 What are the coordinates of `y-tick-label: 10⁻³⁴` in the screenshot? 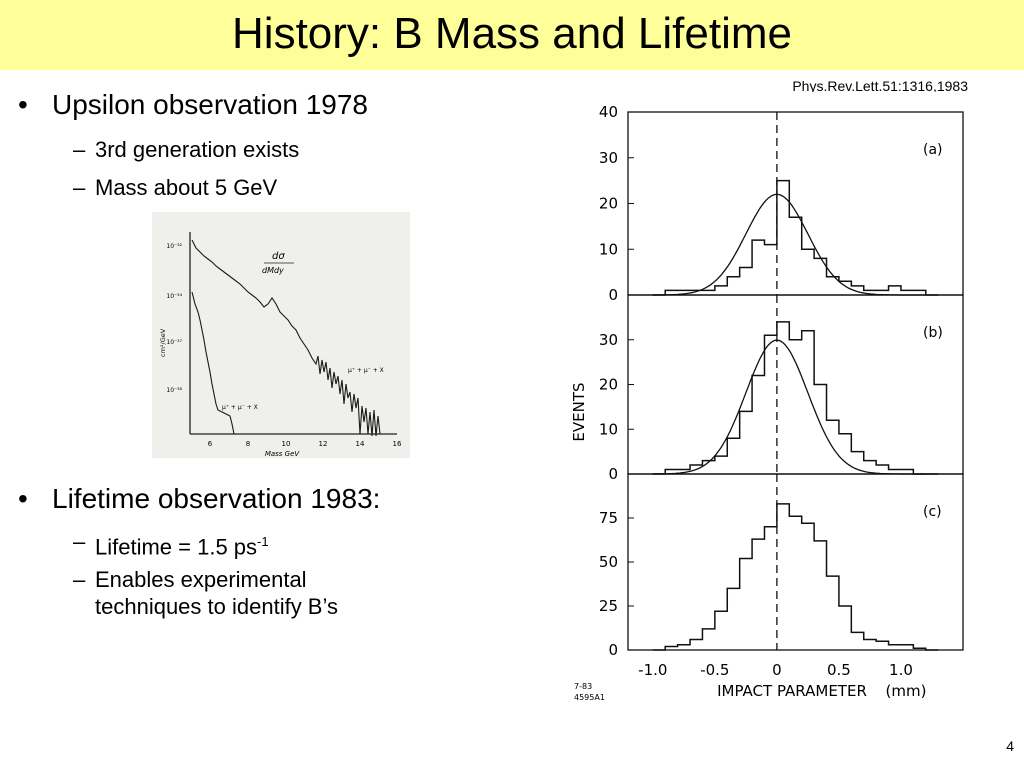 It's located at (174, 296).